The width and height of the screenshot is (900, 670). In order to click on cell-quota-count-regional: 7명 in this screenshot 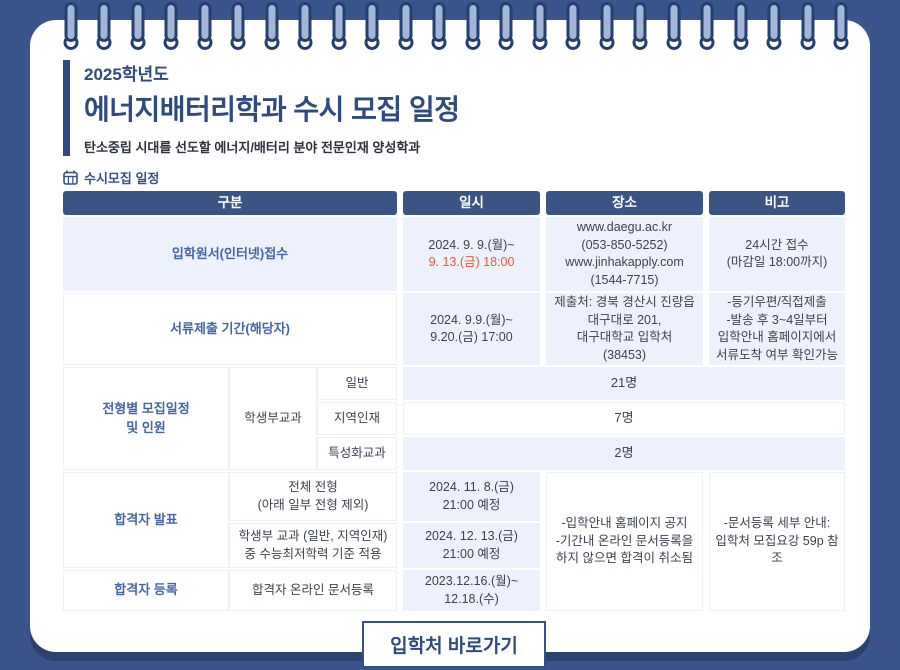, I will do `click(624, 418)`.